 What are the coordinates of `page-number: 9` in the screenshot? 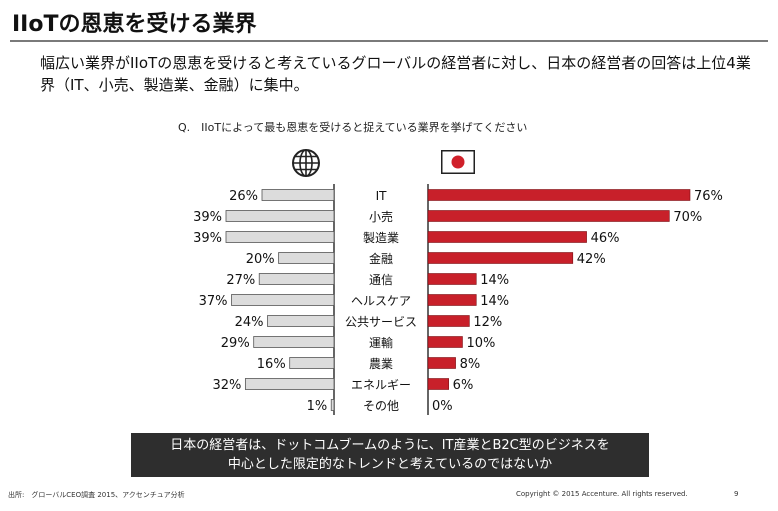 It's located at (736, 494).